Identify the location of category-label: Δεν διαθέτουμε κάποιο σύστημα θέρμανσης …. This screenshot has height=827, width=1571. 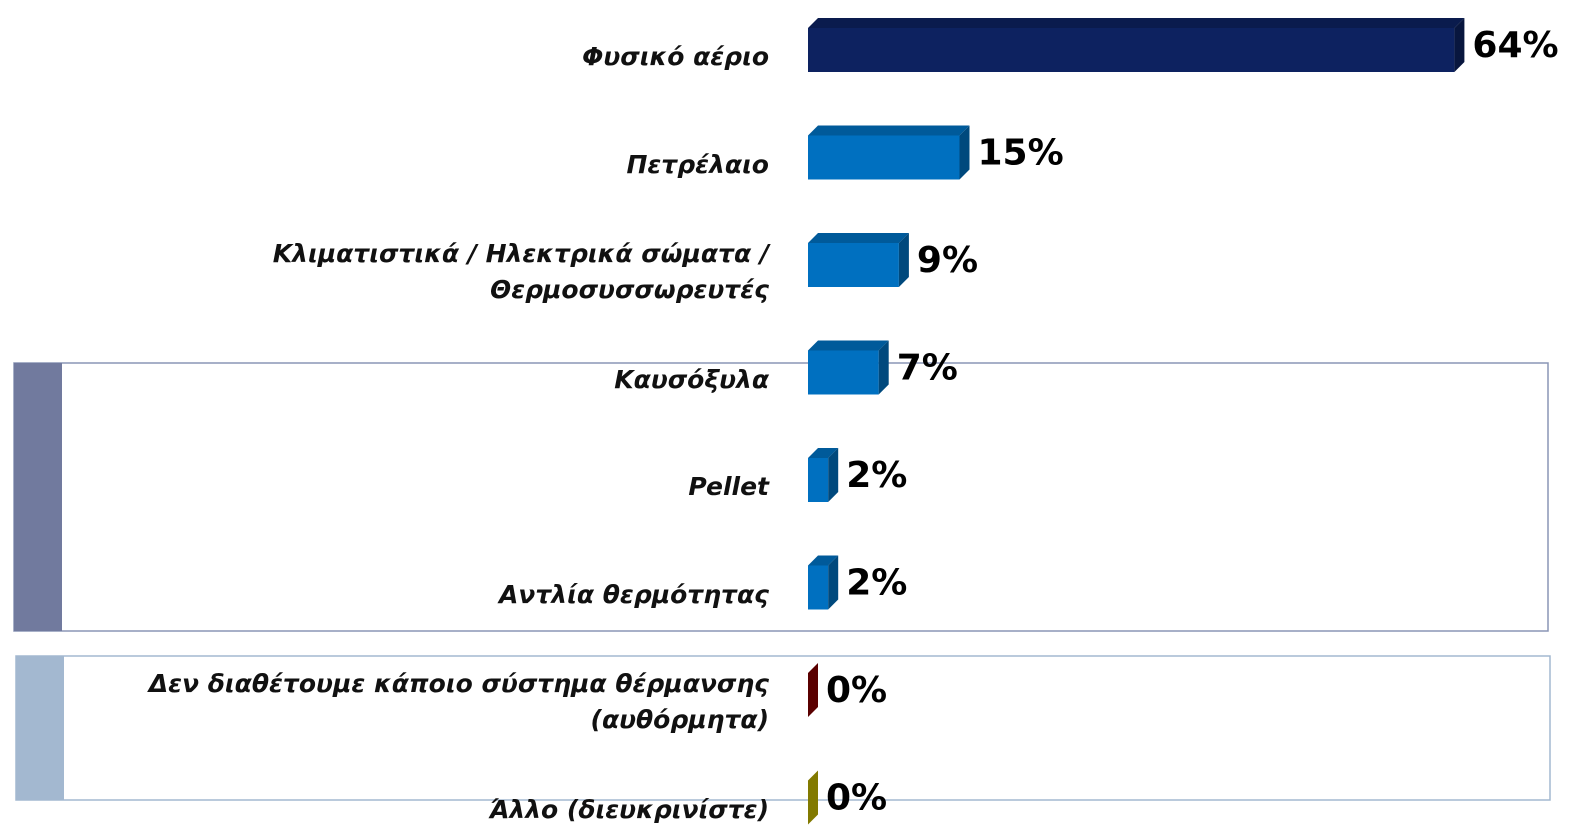
(458, 701).